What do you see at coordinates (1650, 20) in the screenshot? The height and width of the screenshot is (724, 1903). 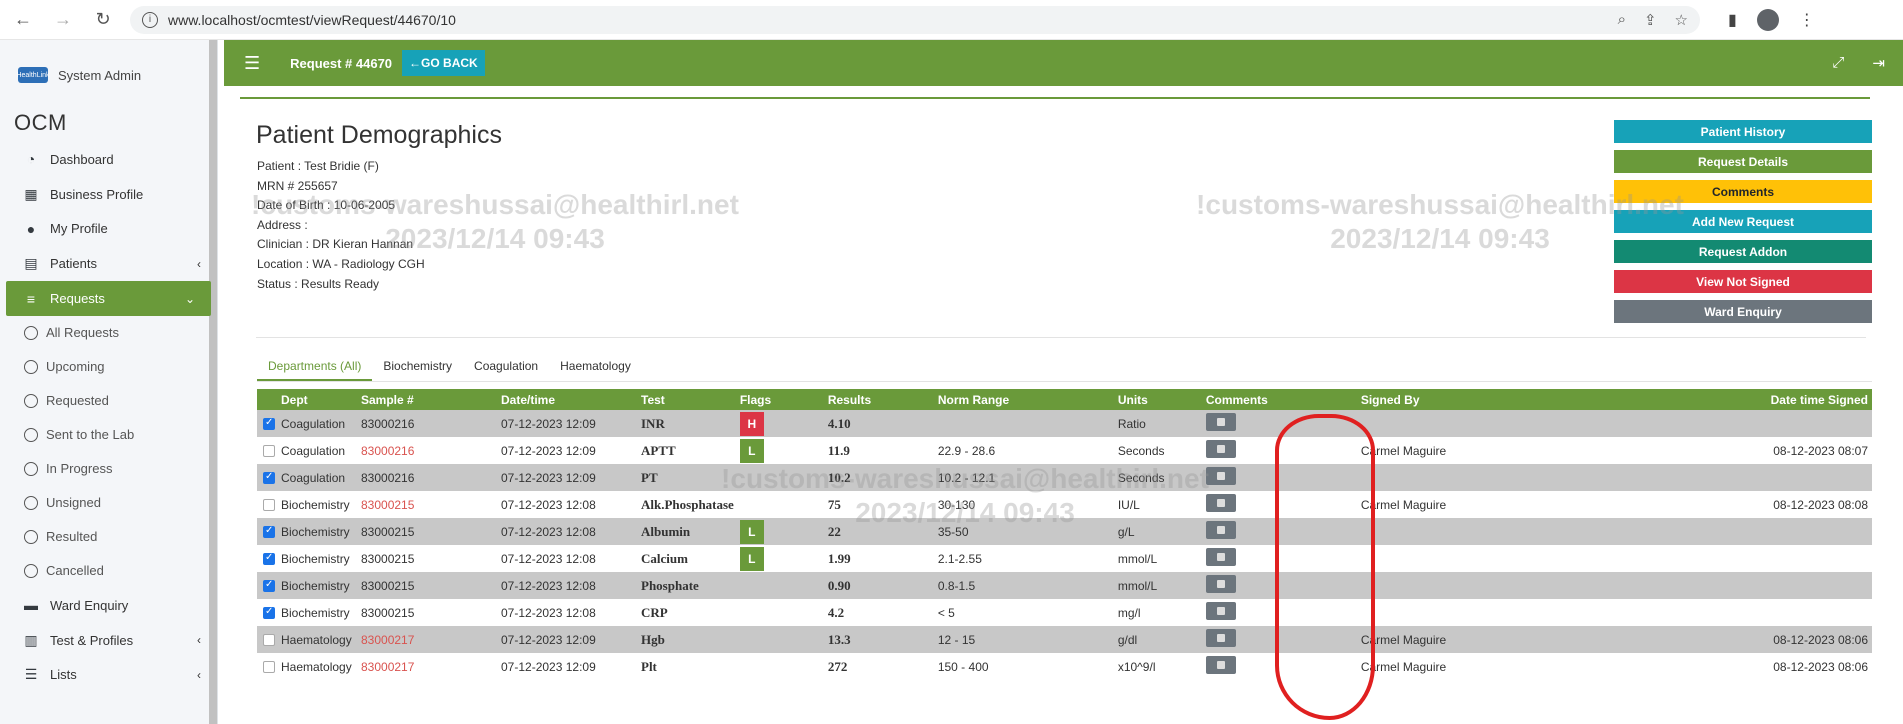 I see `share-icon: ⇪` at bounding box center [1650, 20].